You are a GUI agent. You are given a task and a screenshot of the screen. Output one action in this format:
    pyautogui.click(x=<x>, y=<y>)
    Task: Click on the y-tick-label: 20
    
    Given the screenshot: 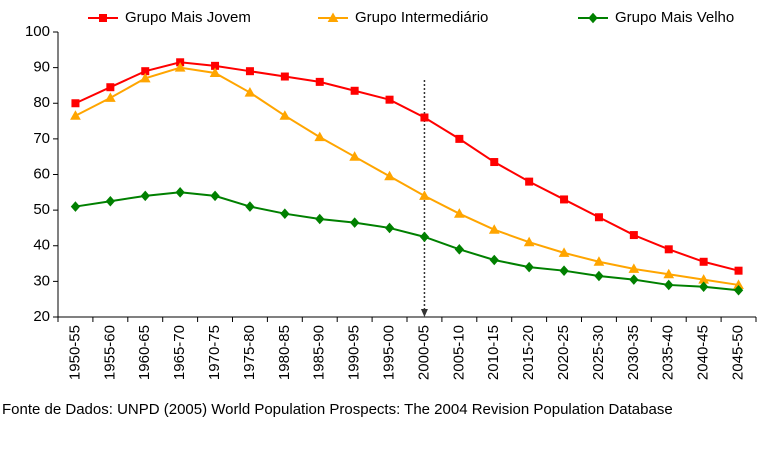 What is the action you would take?
    pyautogui.click(x=41, y=316)
    